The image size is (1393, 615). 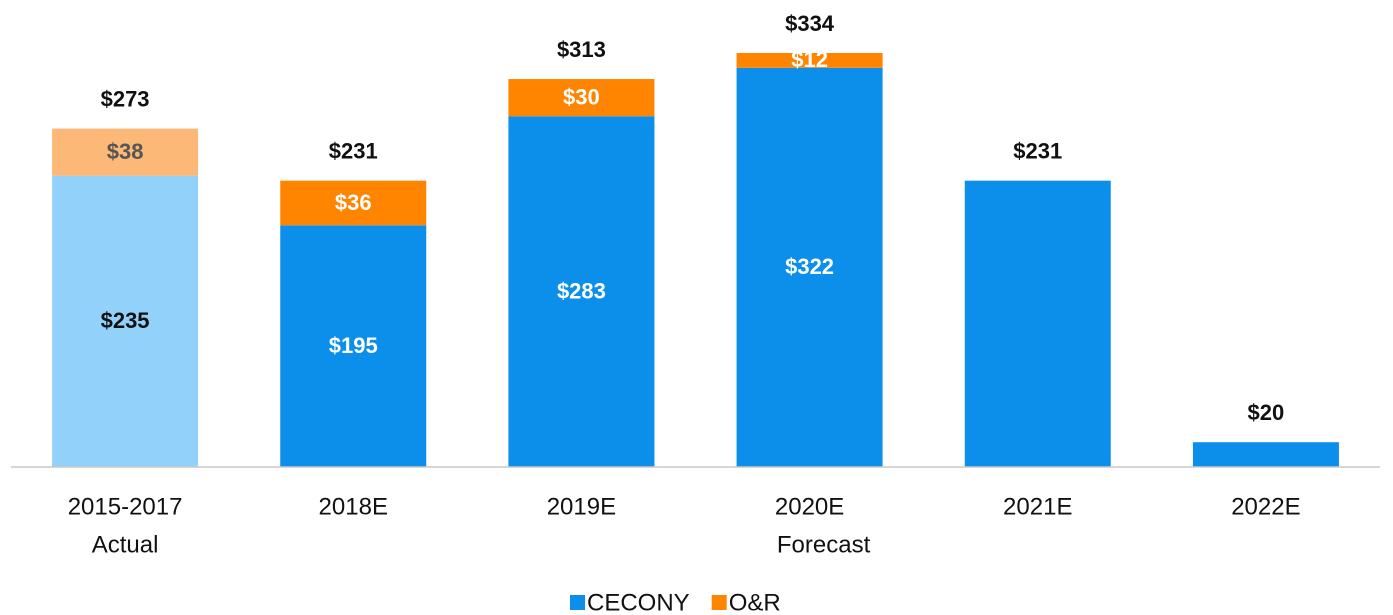 I want to click on legend-label: O&R, so click(x=755, y=602).